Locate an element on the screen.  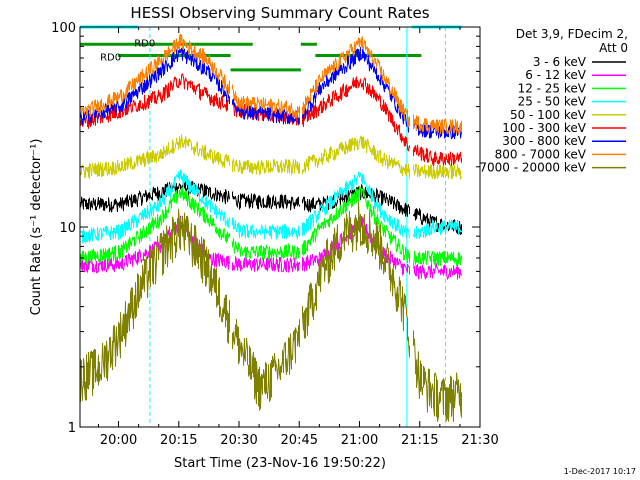
legend-label-3-6-kev: 3 - 6 keV is located at coordinates (560, 62).